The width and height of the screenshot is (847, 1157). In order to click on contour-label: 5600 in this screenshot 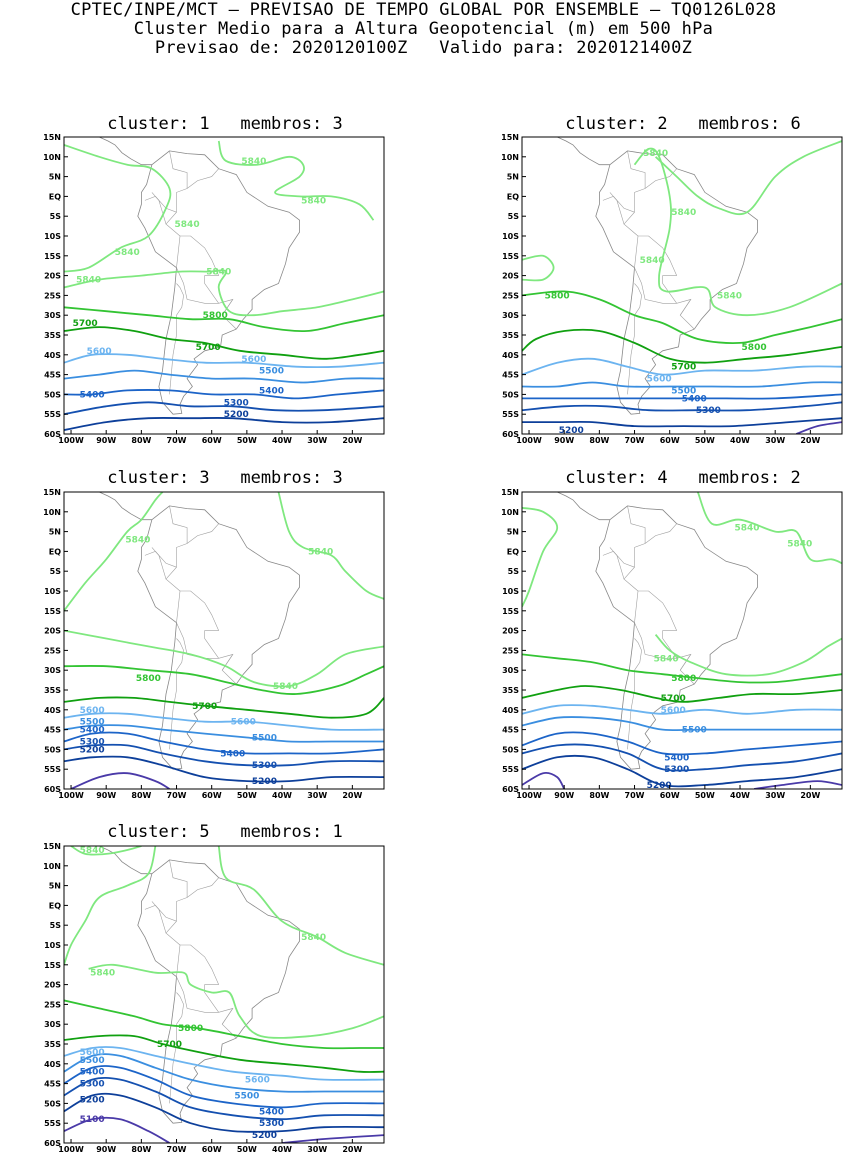, I will do `click(92, 711)`.